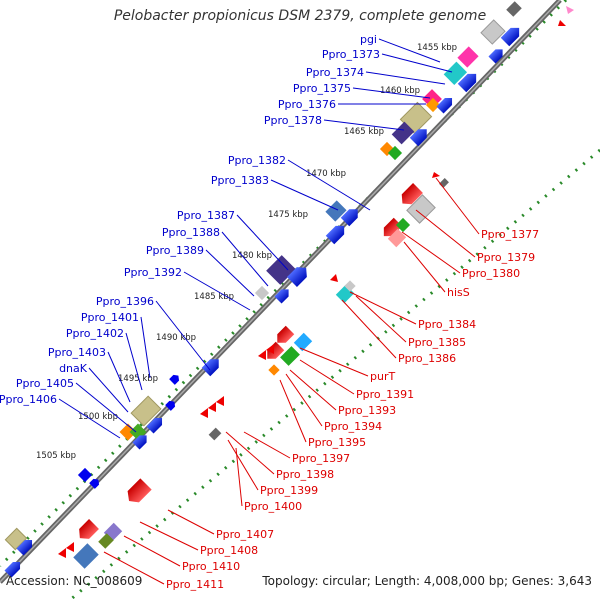  I want to click on gene-label-reverse: Ppro_1408, so click(229, 550).